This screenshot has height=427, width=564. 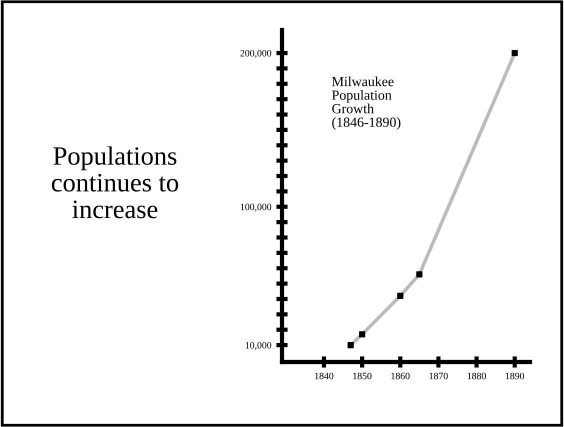 I want to click on x-tick-label: 1840, so click(x=324, y=376).